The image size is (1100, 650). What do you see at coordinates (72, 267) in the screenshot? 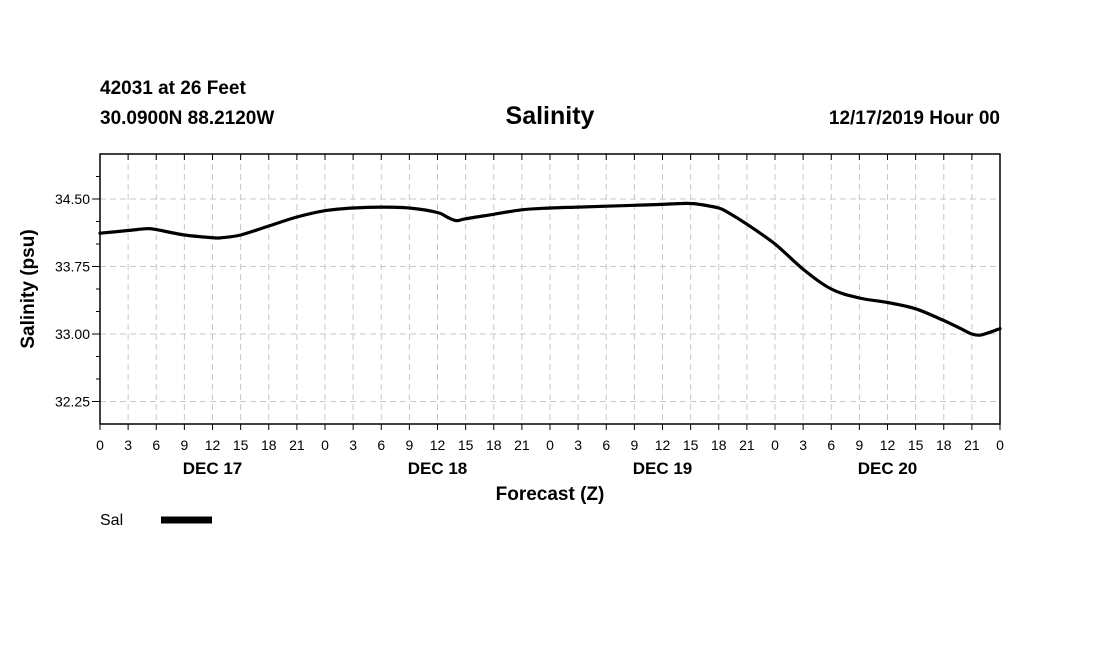
I see `y-tick-label: 33.75` at bounding box center [72, 267].